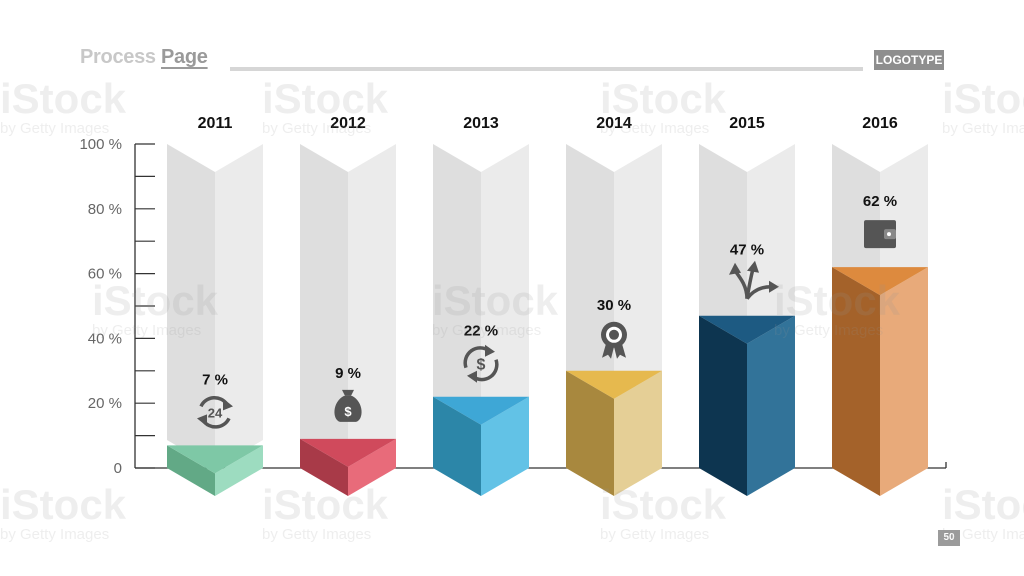 This screenshot has height=576, width=1024. What do you see at coordinates (481, 123) in the screenshot?
I see `category-label: 2013` at bounding box center [481, 123].